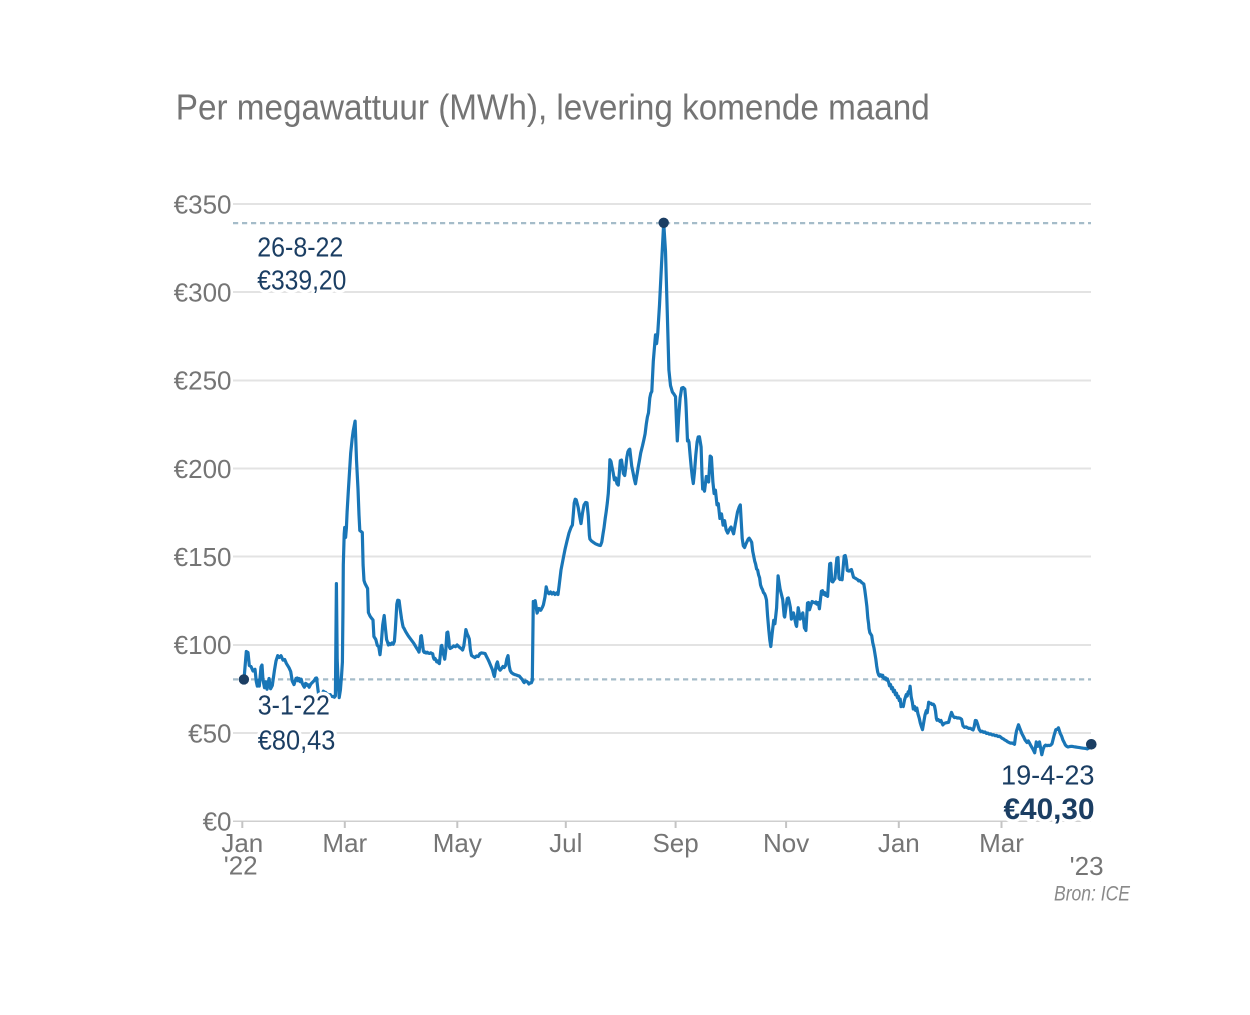 The height and width of the screenshot is (1015, 1250). Describe the element at coordinates (301, 280) in the screenshot. I see `svg-text: €339,20` at that location.